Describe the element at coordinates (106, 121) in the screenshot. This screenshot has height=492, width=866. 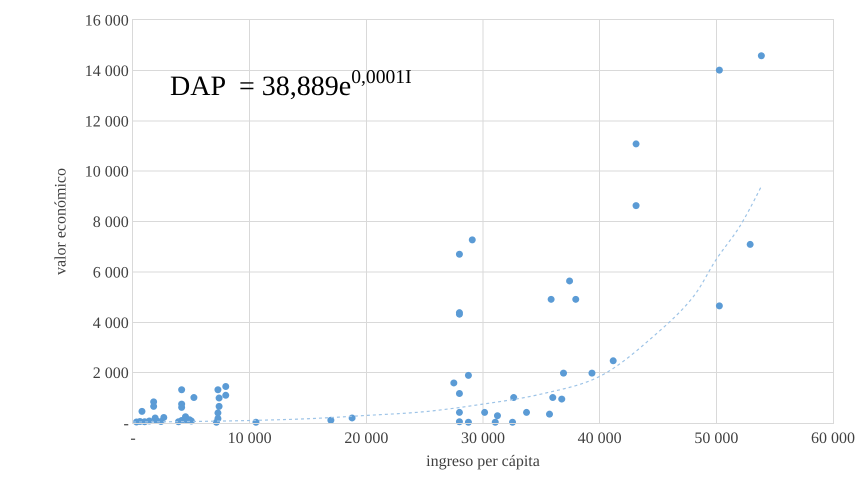
I see `y-tick-label: 12 000` at that location.